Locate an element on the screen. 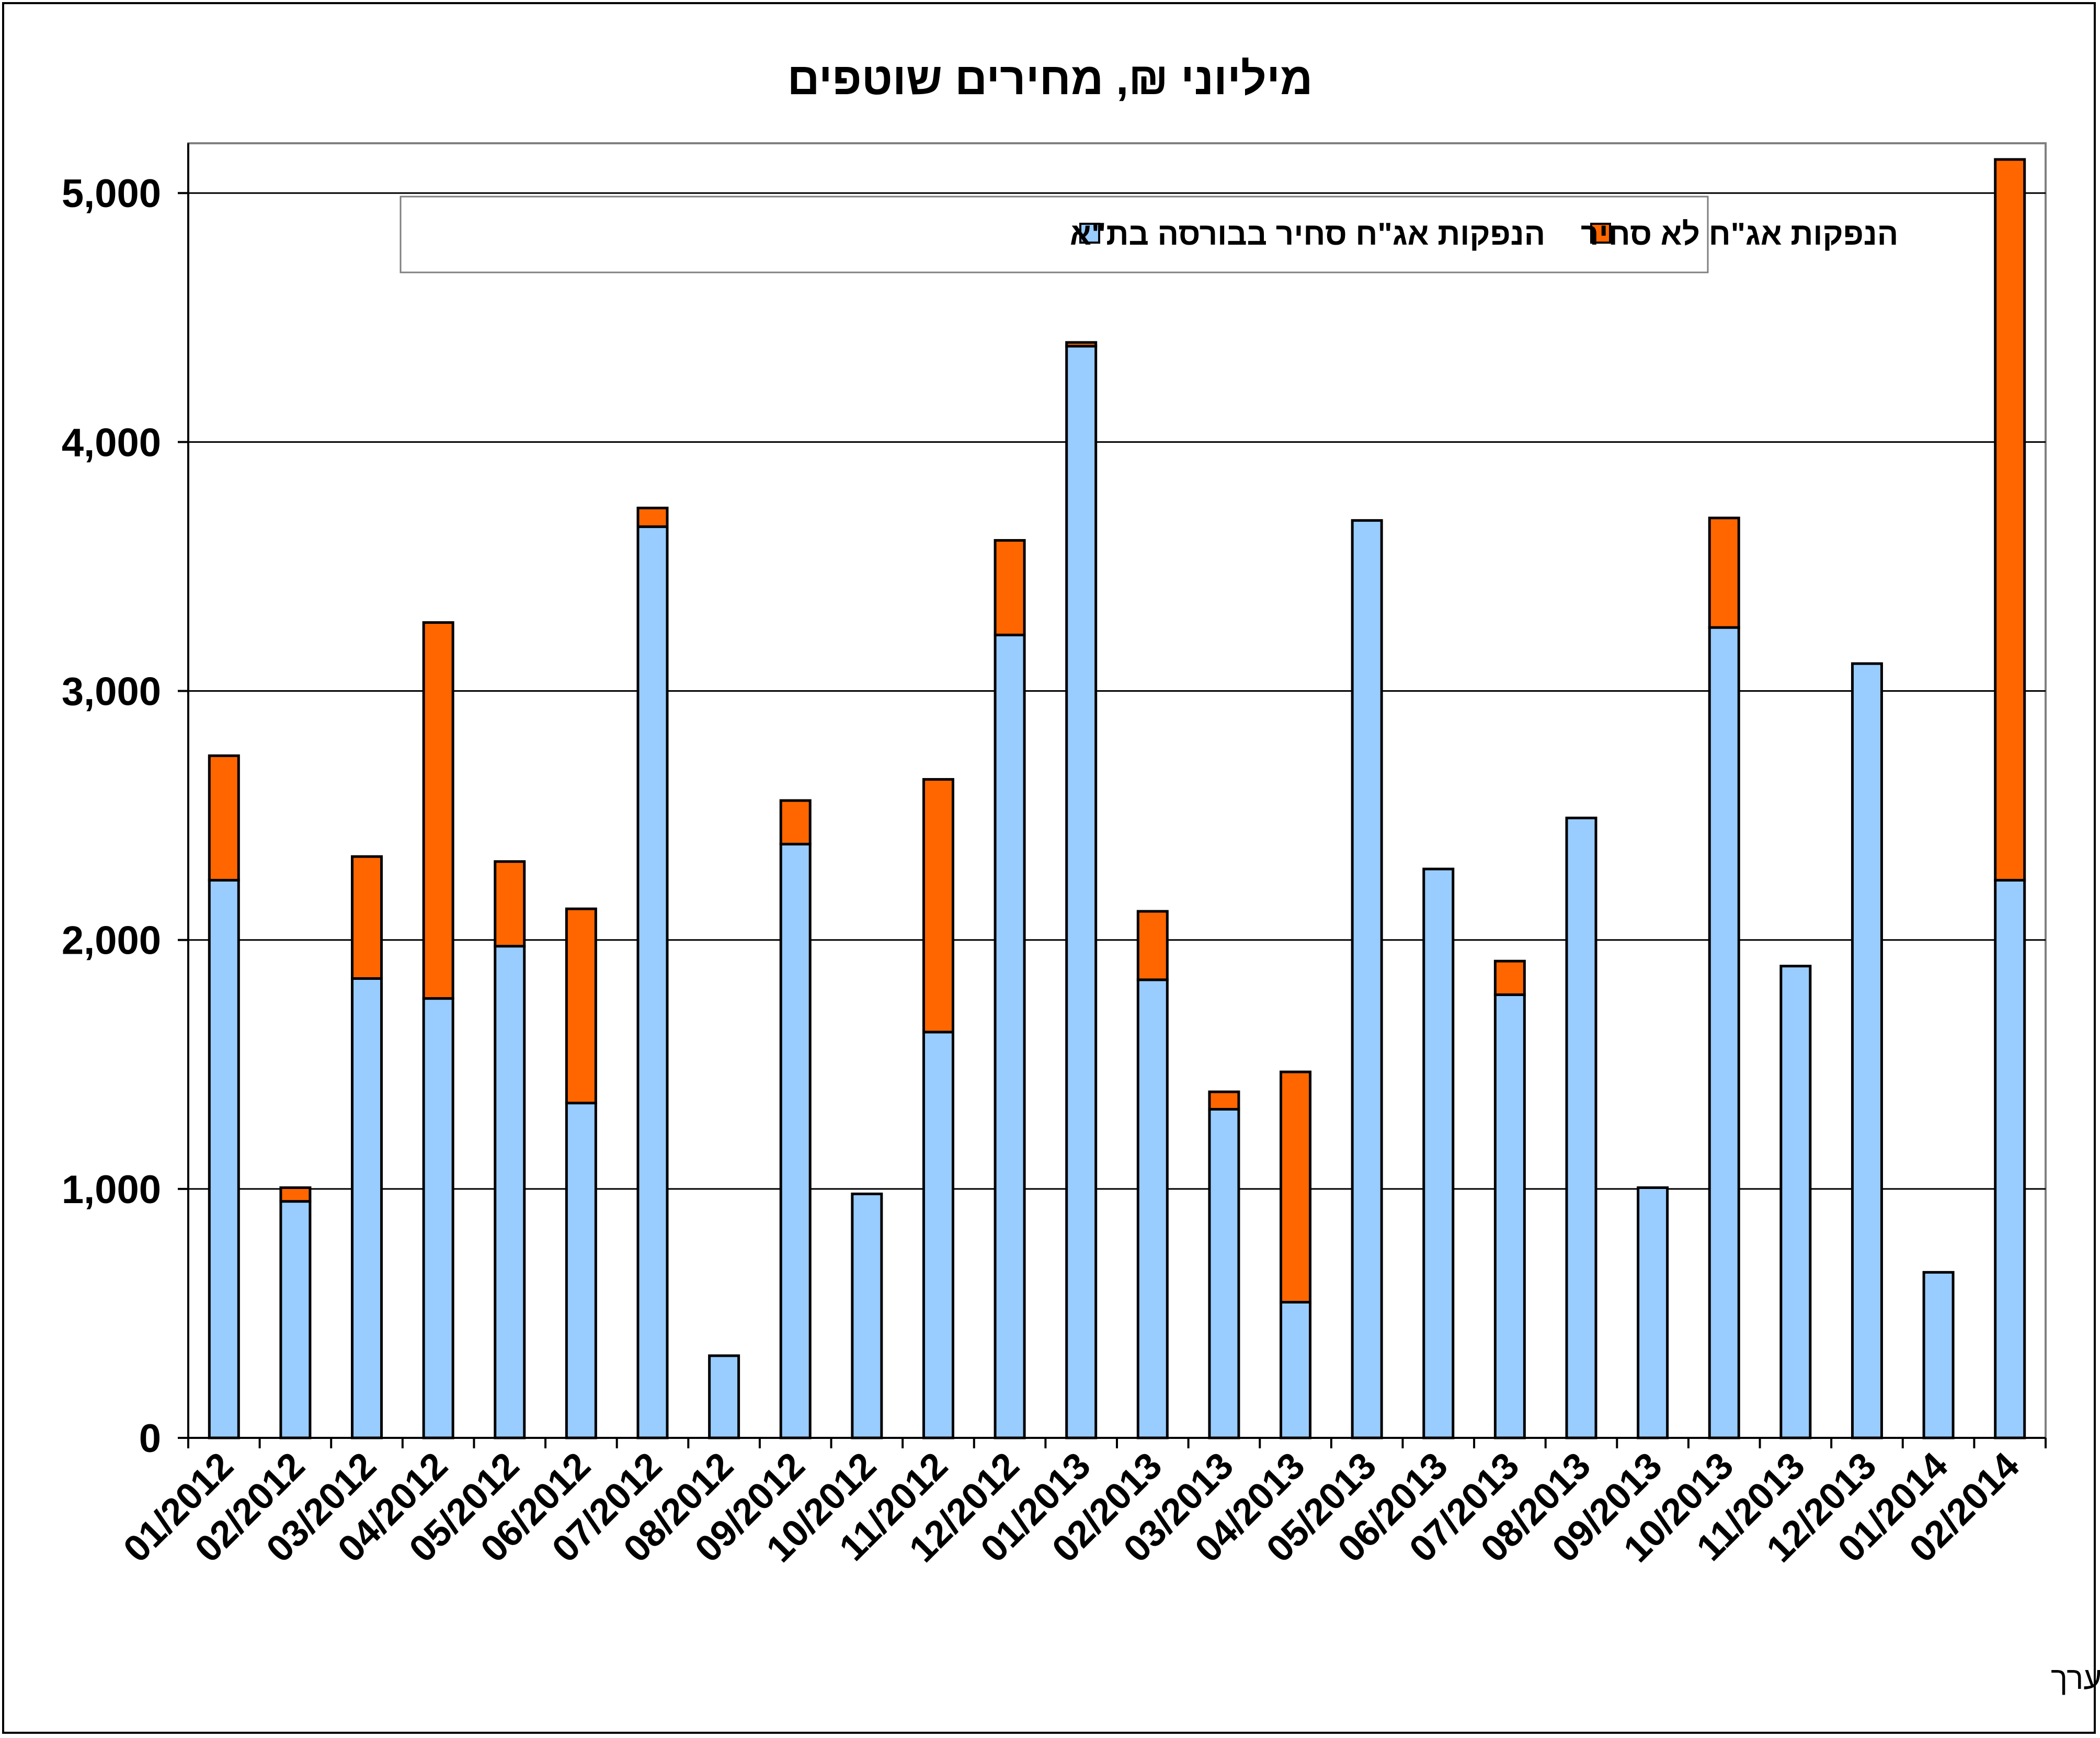 Image resolution: width=2100 pixels, height=1738 pixels. legend-label-nontraded: הנפקות אג"ח לא סחיר is located at coordinates (1739, 233).